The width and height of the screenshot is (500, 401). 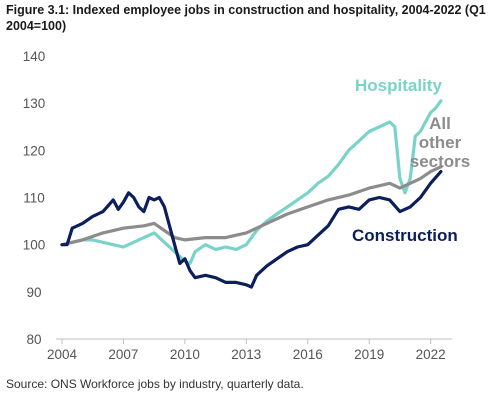 I want to click on x-tick-label: 2013, so click(x=246, y=354).